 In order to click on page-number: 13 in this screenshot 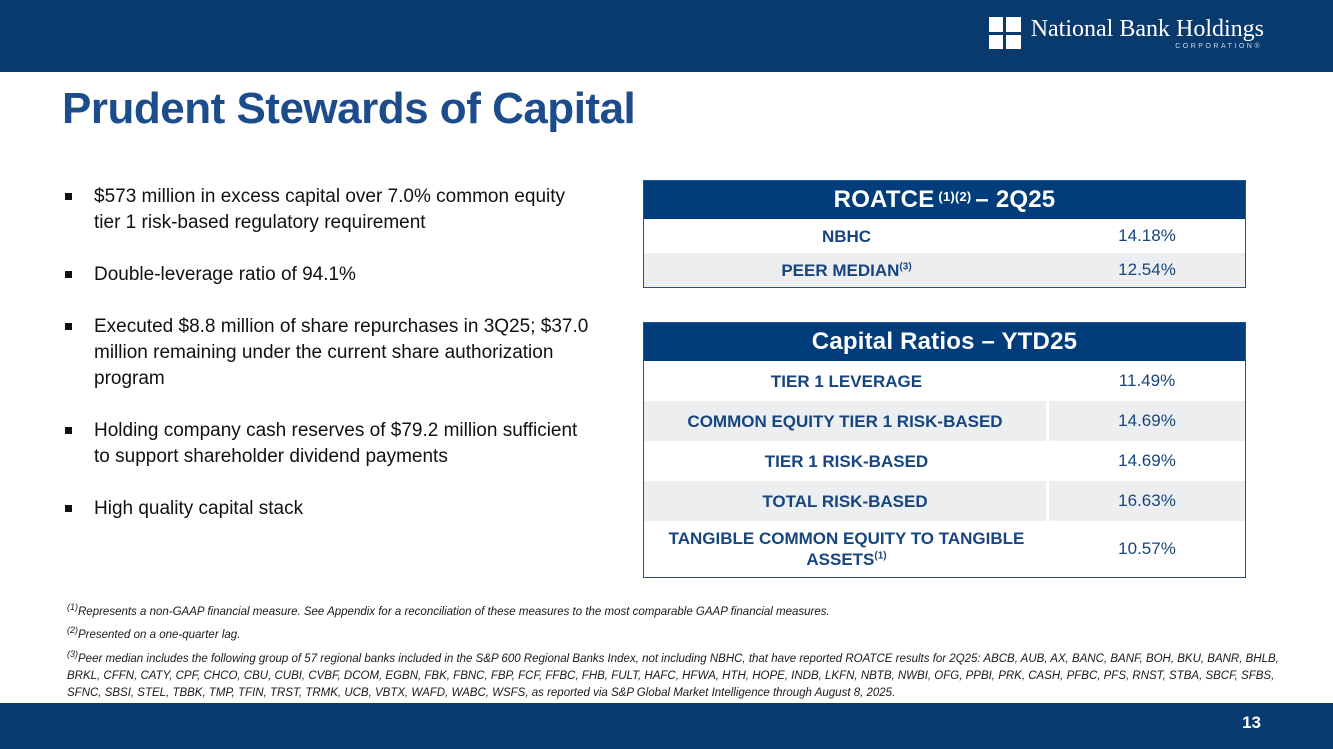, I will do `click(1251, 722)`.